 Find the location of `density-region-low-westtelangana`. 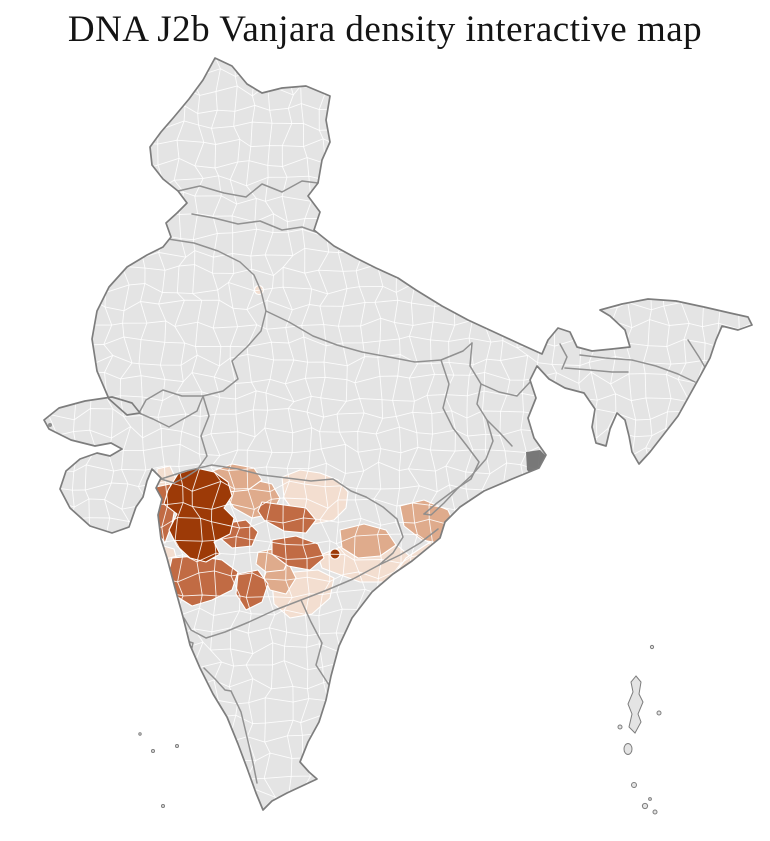

density-region-low-westtelangana is located at coordinates (368, 541).